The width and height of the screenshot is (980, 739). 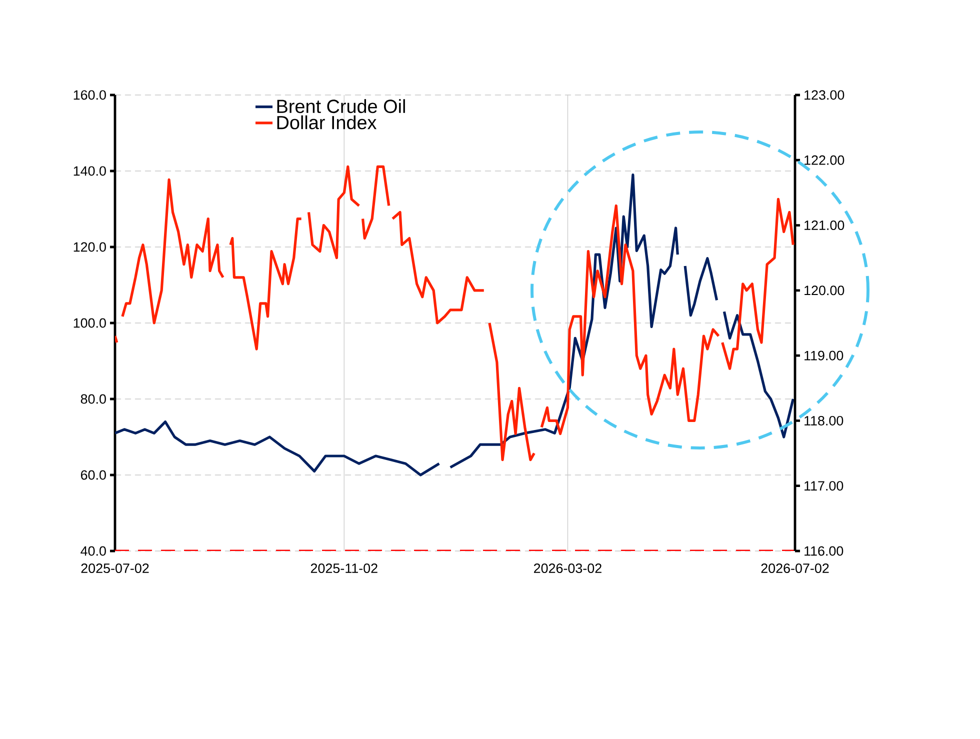 What do you see at coordinates (90, 247) in the screenshot?
I see `y-tick-label: 120.0` at bounding box center [90, 247].